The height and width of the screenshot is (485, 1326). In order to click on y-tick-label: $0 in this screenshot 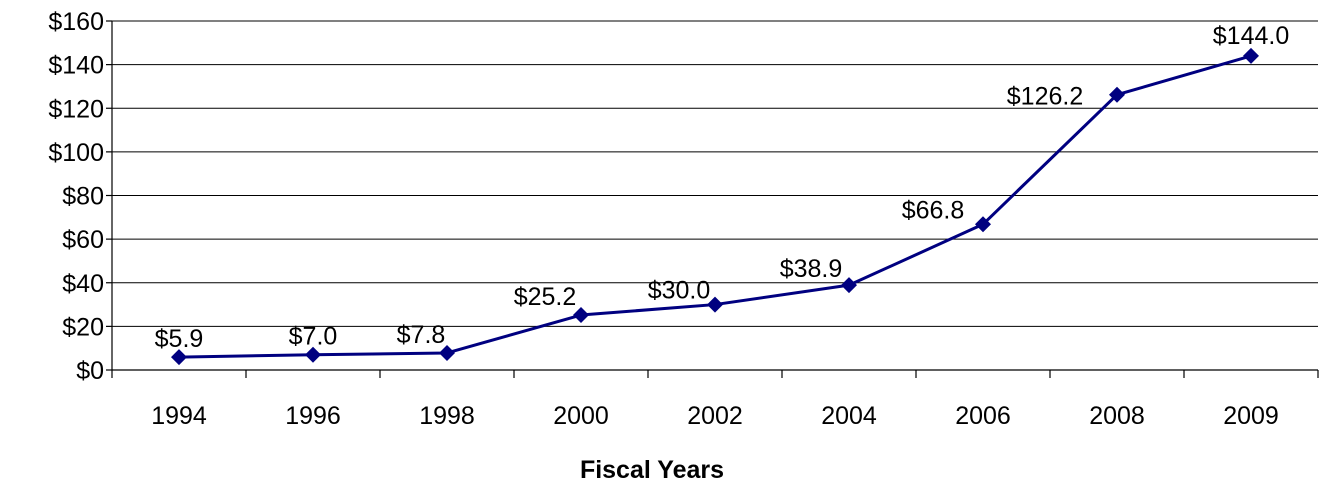, I will do `click(90, 371)`.